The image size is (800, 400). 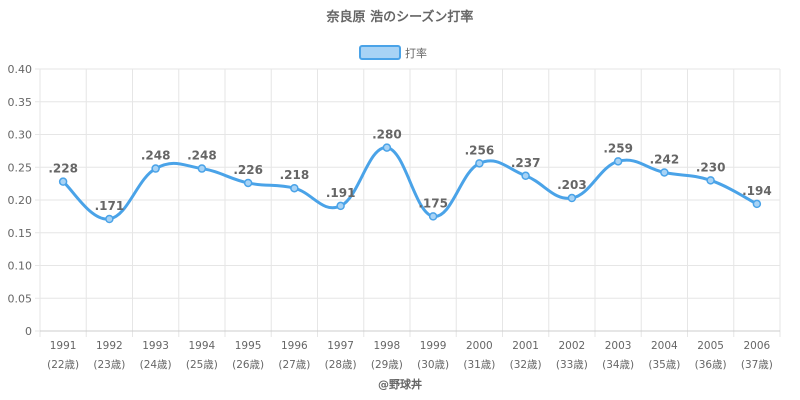 I want to click on data-label: .280, so click(x=387, y=135).